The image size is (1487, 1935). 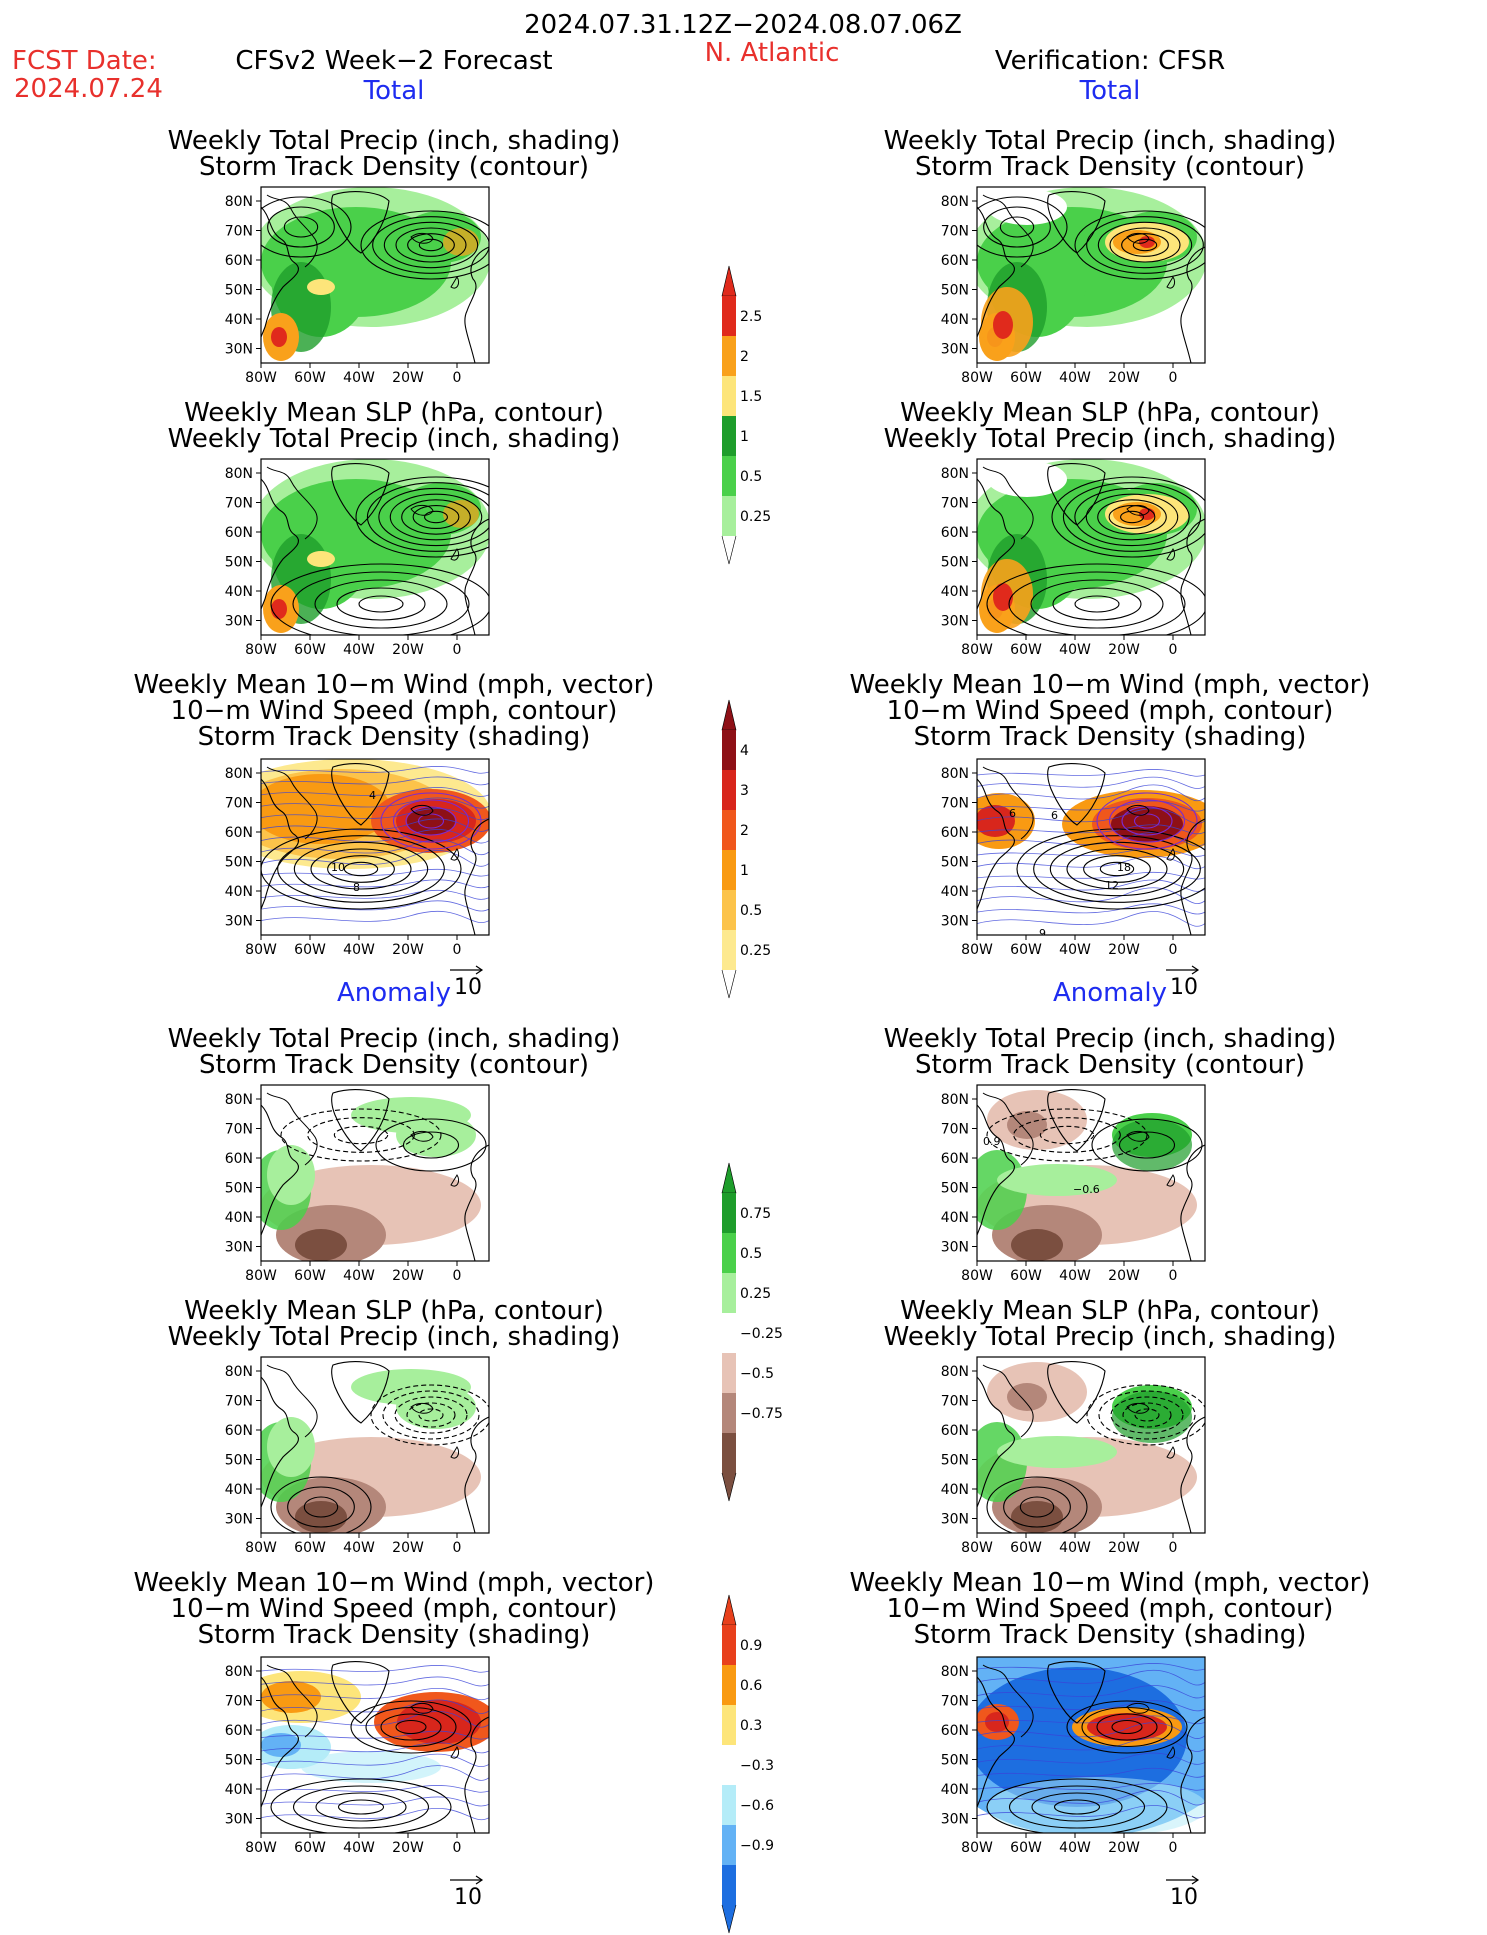 I want to click on contour-label: 9, so click(x=1042, y=933).